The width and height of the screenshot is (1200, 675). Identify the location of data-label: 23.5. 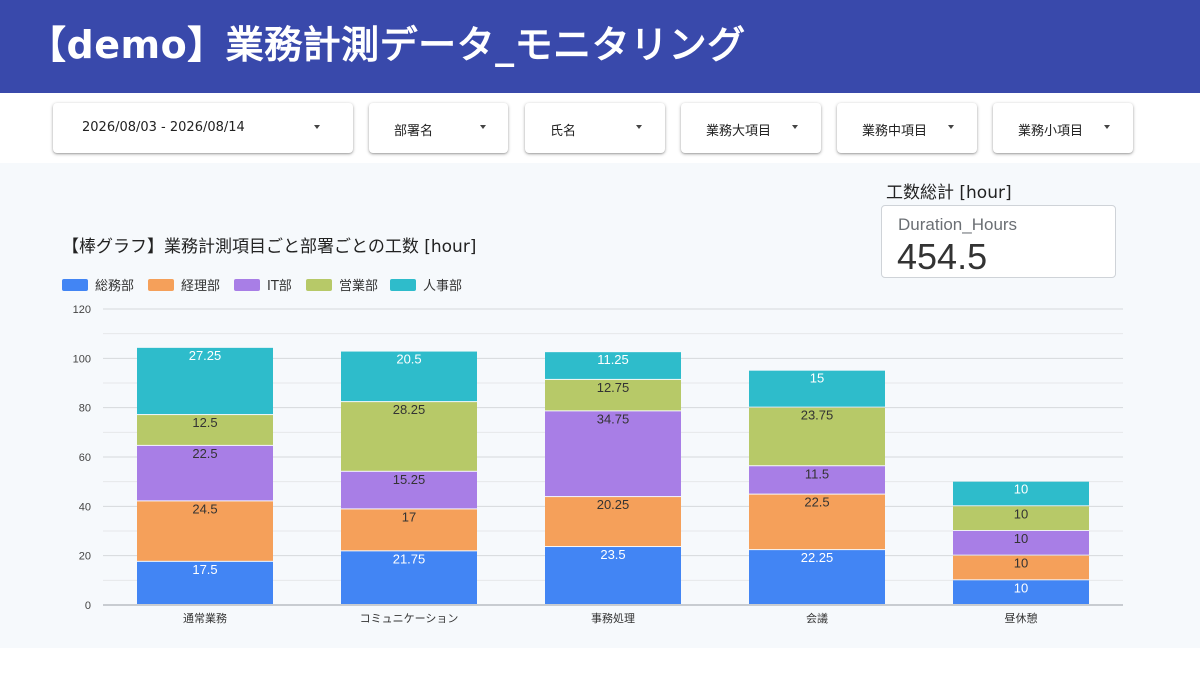
(612, 554).